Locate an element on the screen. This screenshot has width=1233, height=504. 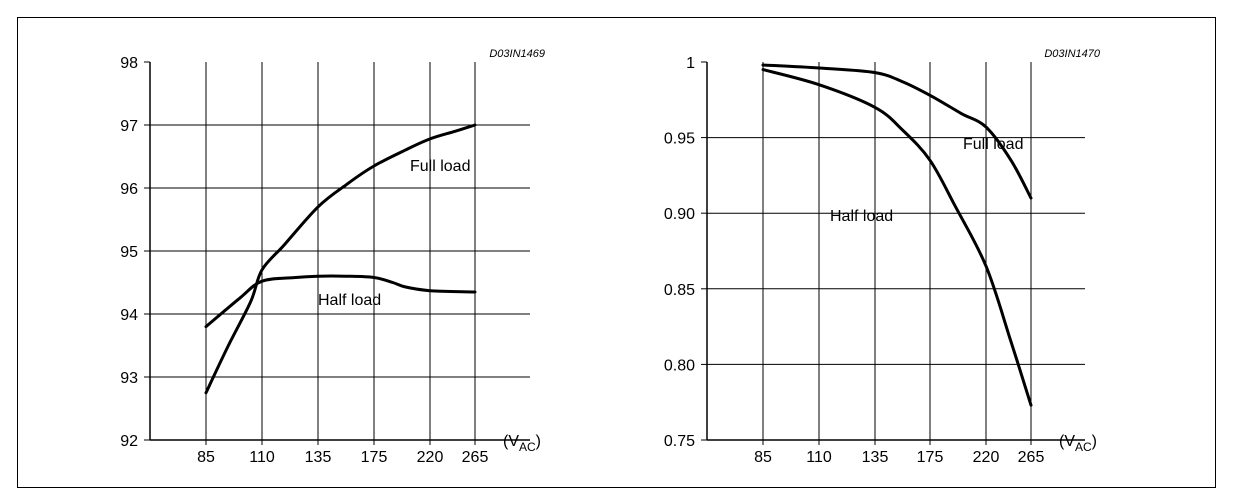
y-tick-label: 0.85 is located at coordinates (679, 290).